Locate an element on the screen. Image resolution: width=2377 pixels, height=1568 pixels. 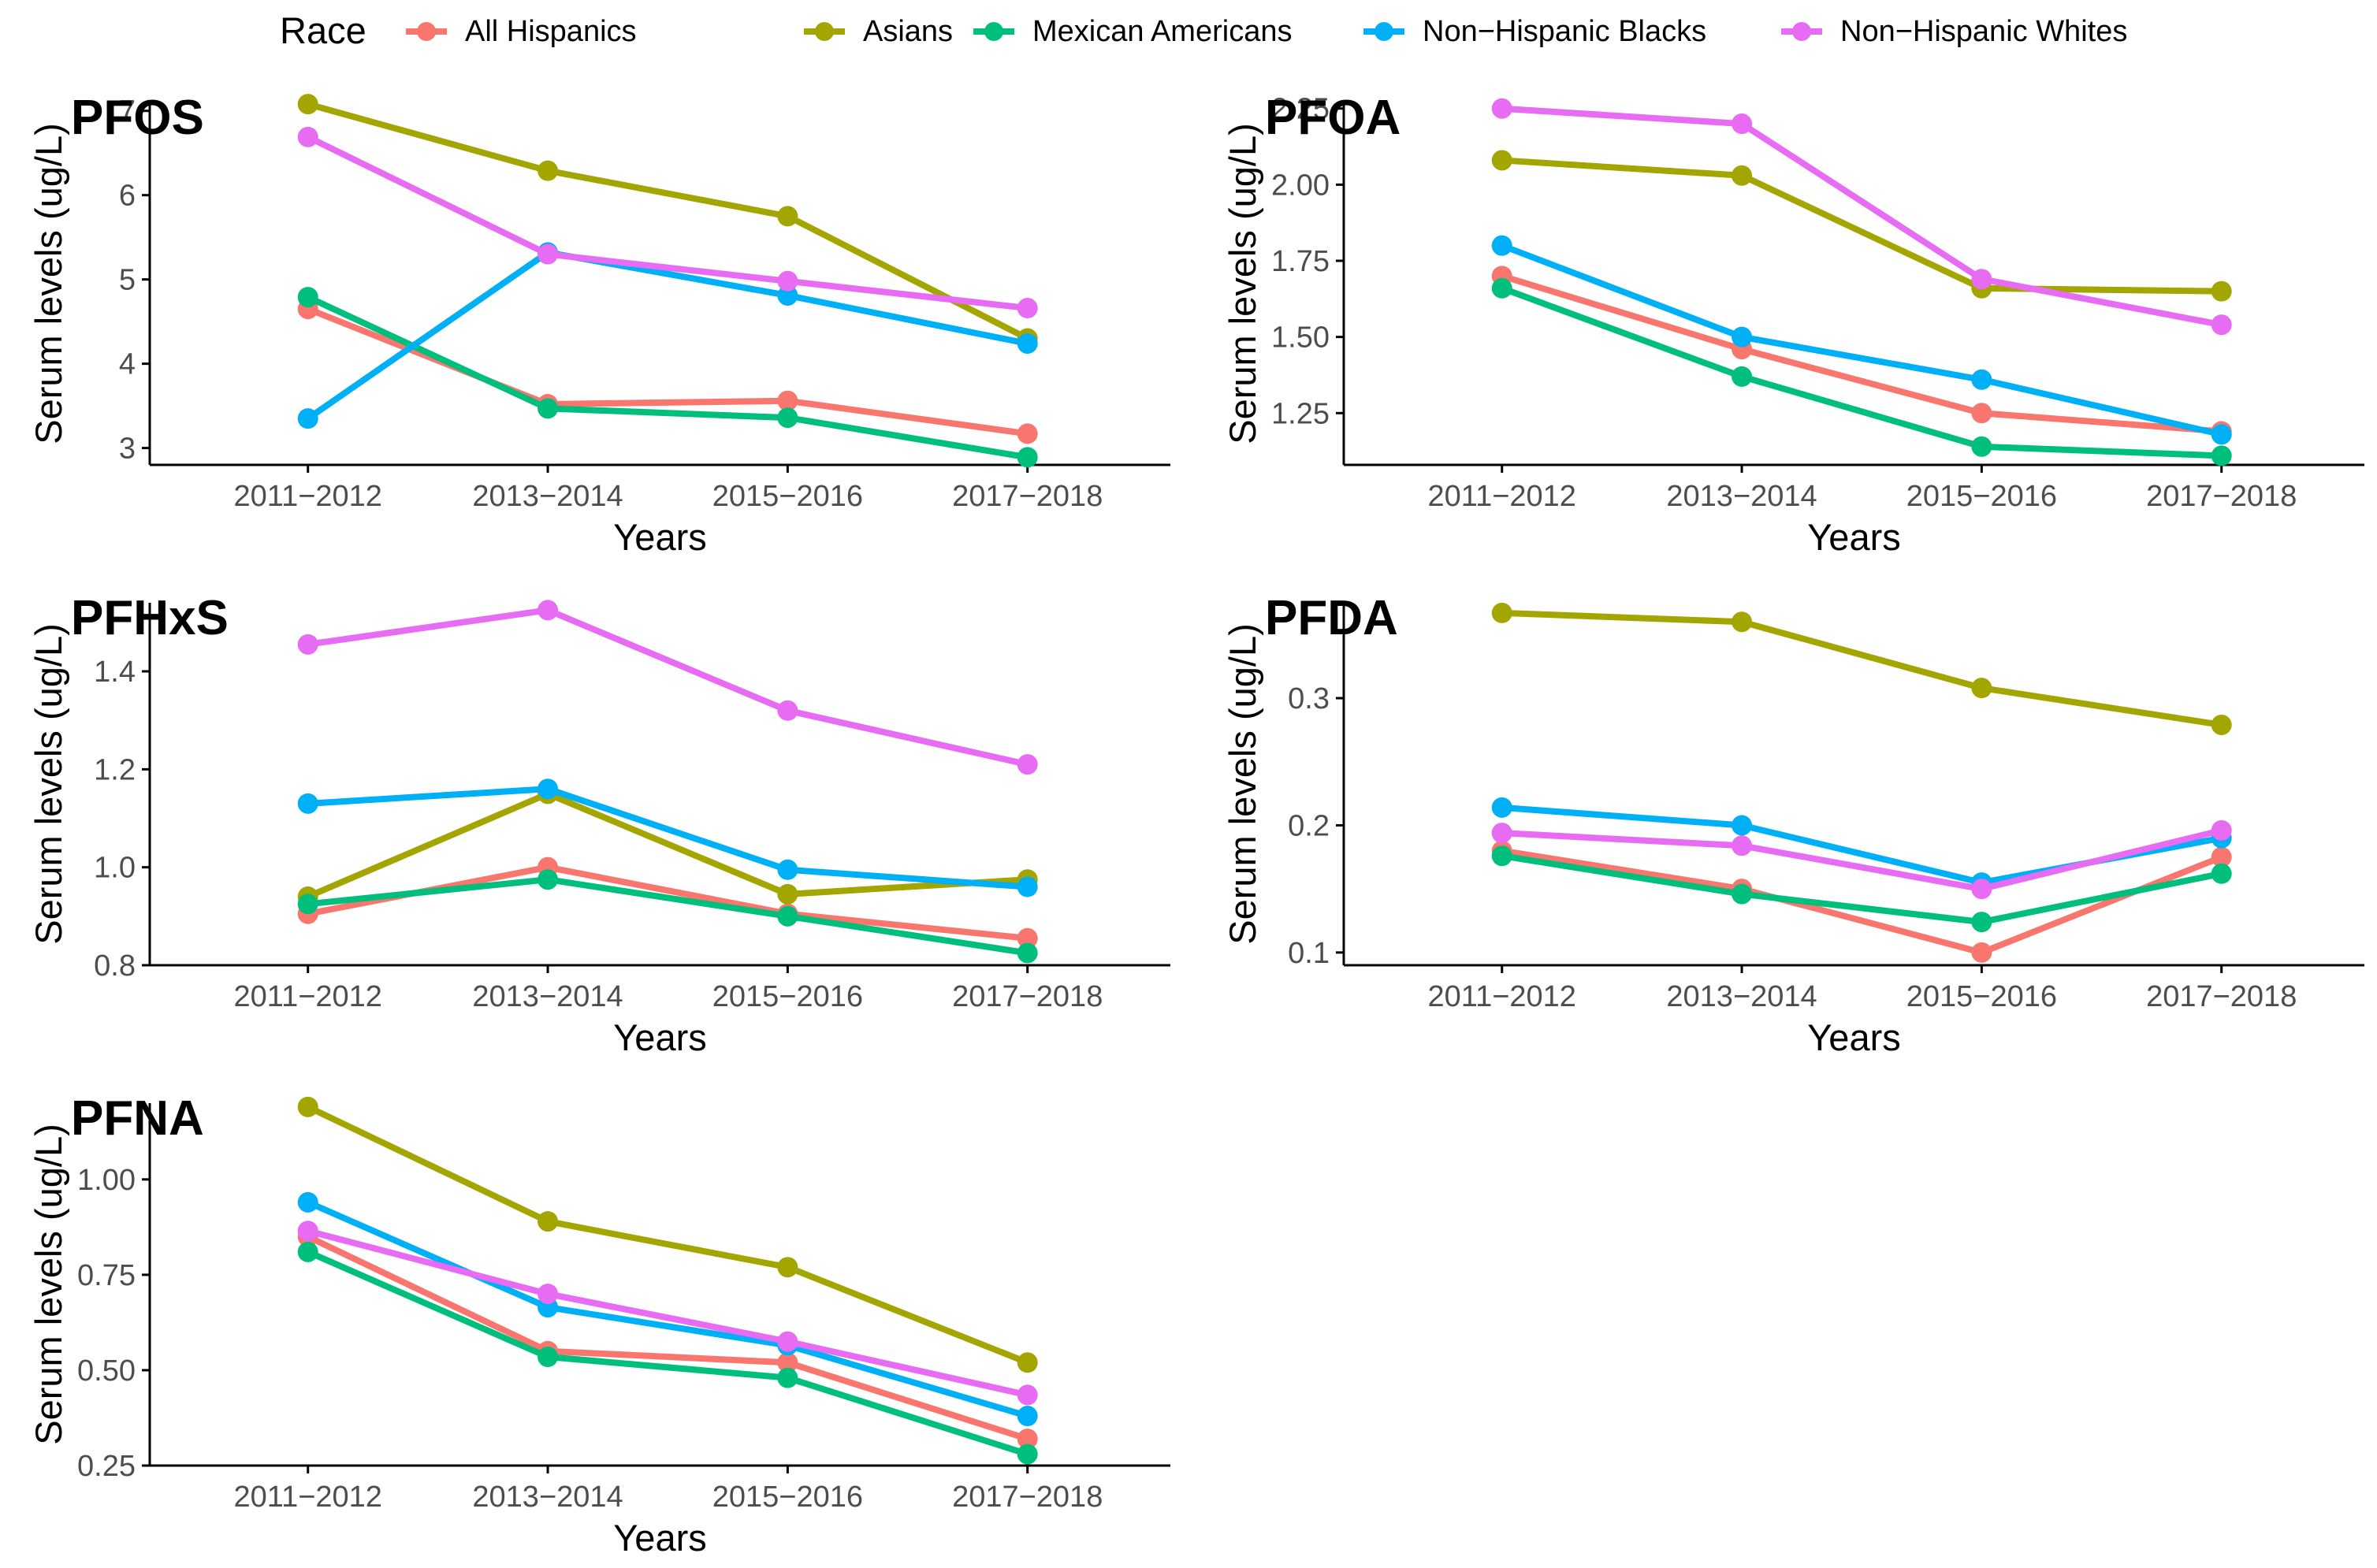
legend-label-asians: Asians is located at coordinates (908, 32).